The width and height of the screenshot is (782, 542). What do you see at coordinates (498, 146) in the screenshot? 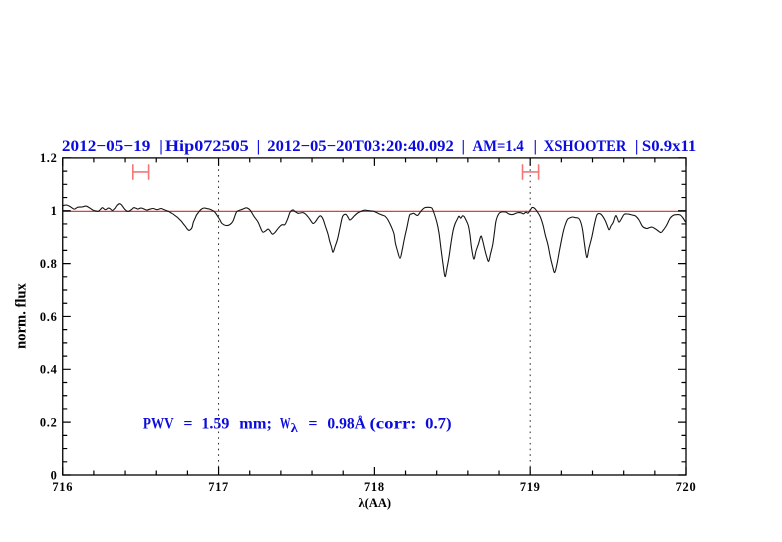
I see `svg-text: AM=1.4` at bounding box center [498, 146].